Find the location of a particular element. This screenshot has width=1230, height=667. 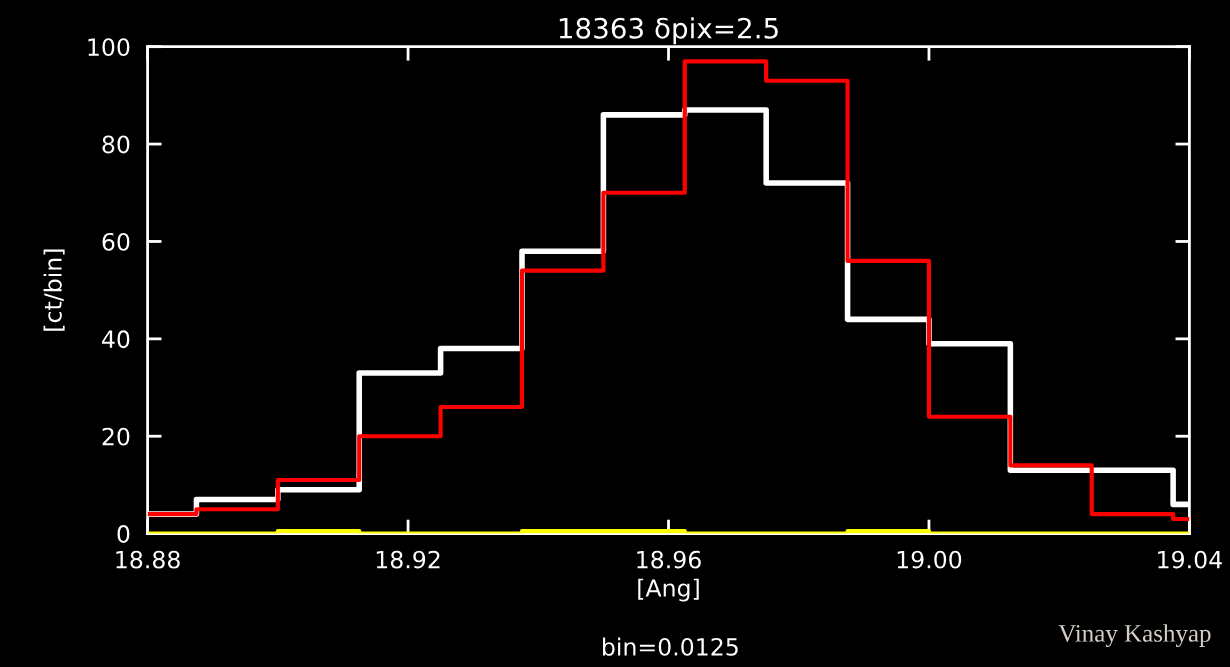

y-axis-title: [ct/bin] is located at coordinates (54, 290).